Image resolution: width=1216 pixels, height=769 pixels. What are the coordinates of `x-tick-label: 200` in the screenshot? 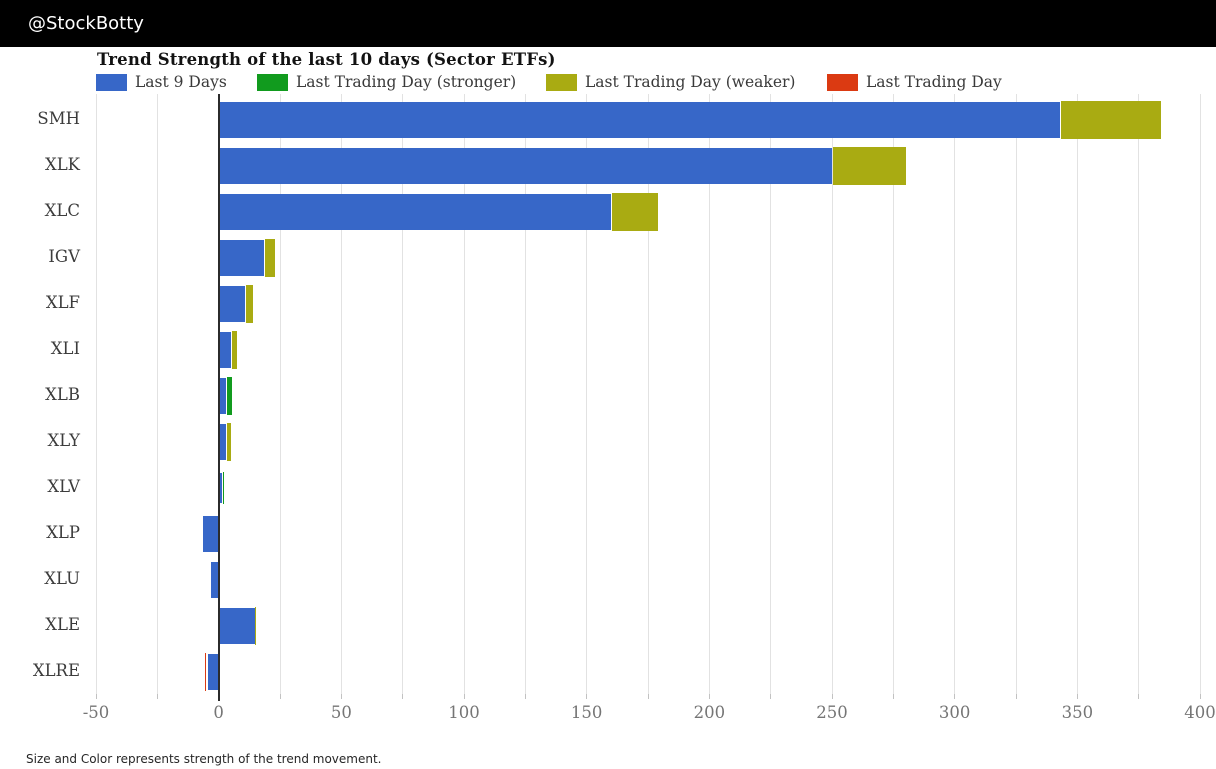 It's located at (709, 712).